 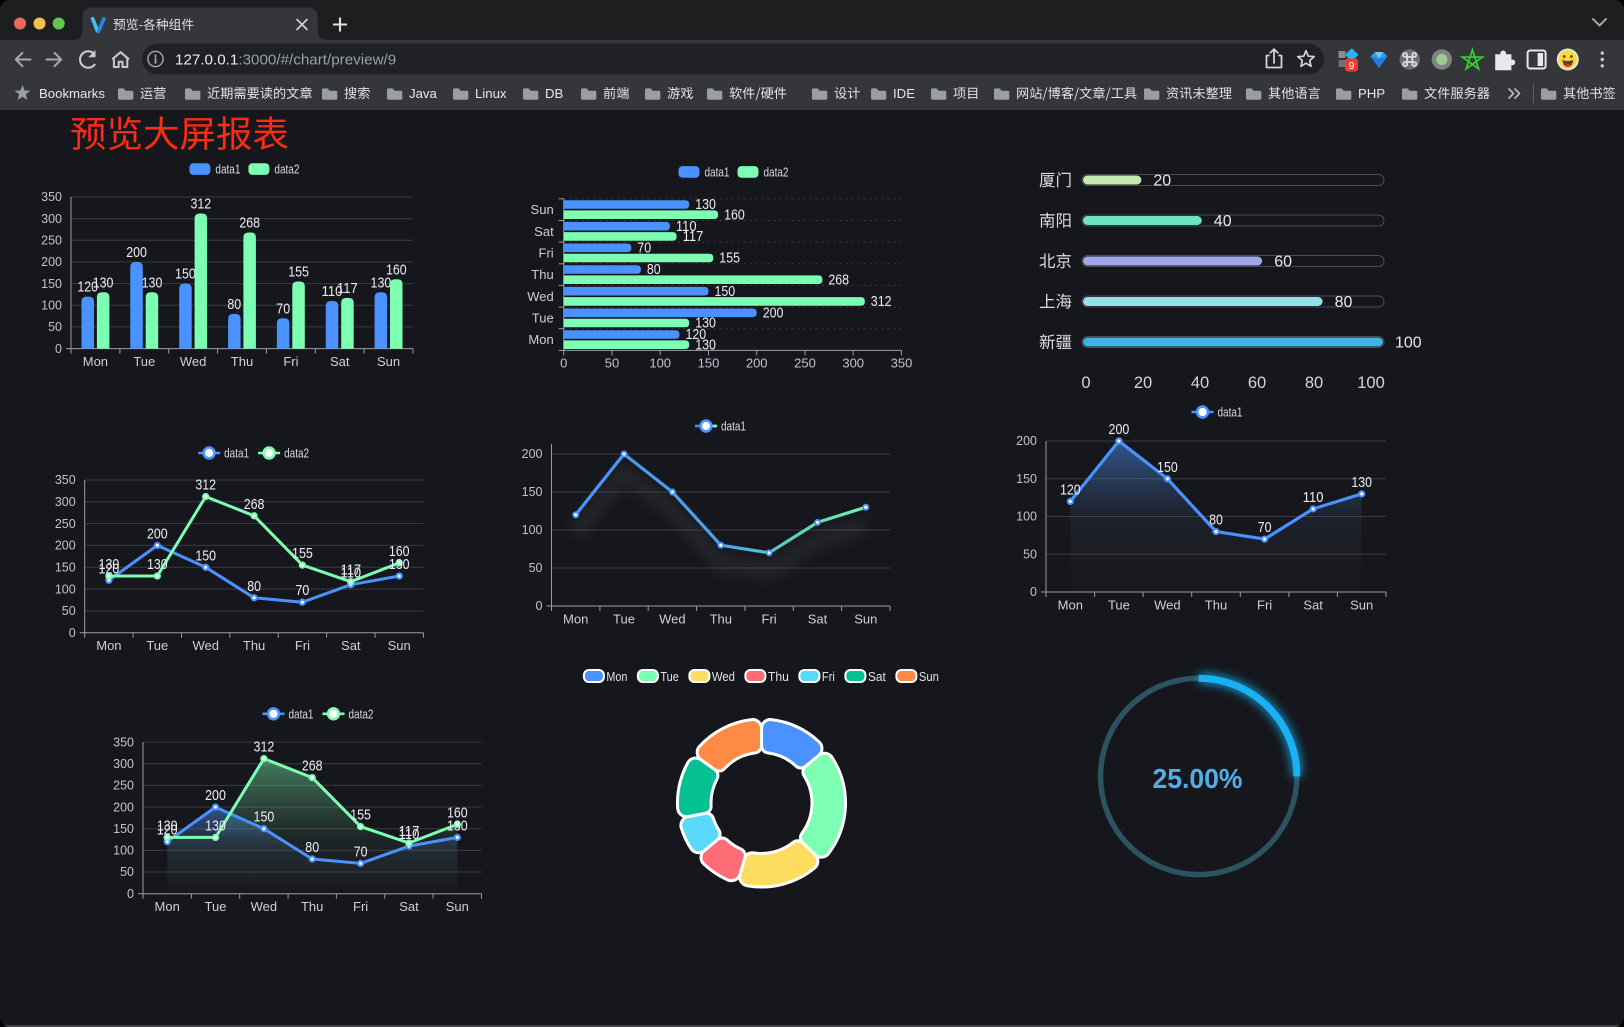 What do you see at coordinates (457, 812) in the screenshot?
I see `svg-text: 160` at bounding box center [457, 812].